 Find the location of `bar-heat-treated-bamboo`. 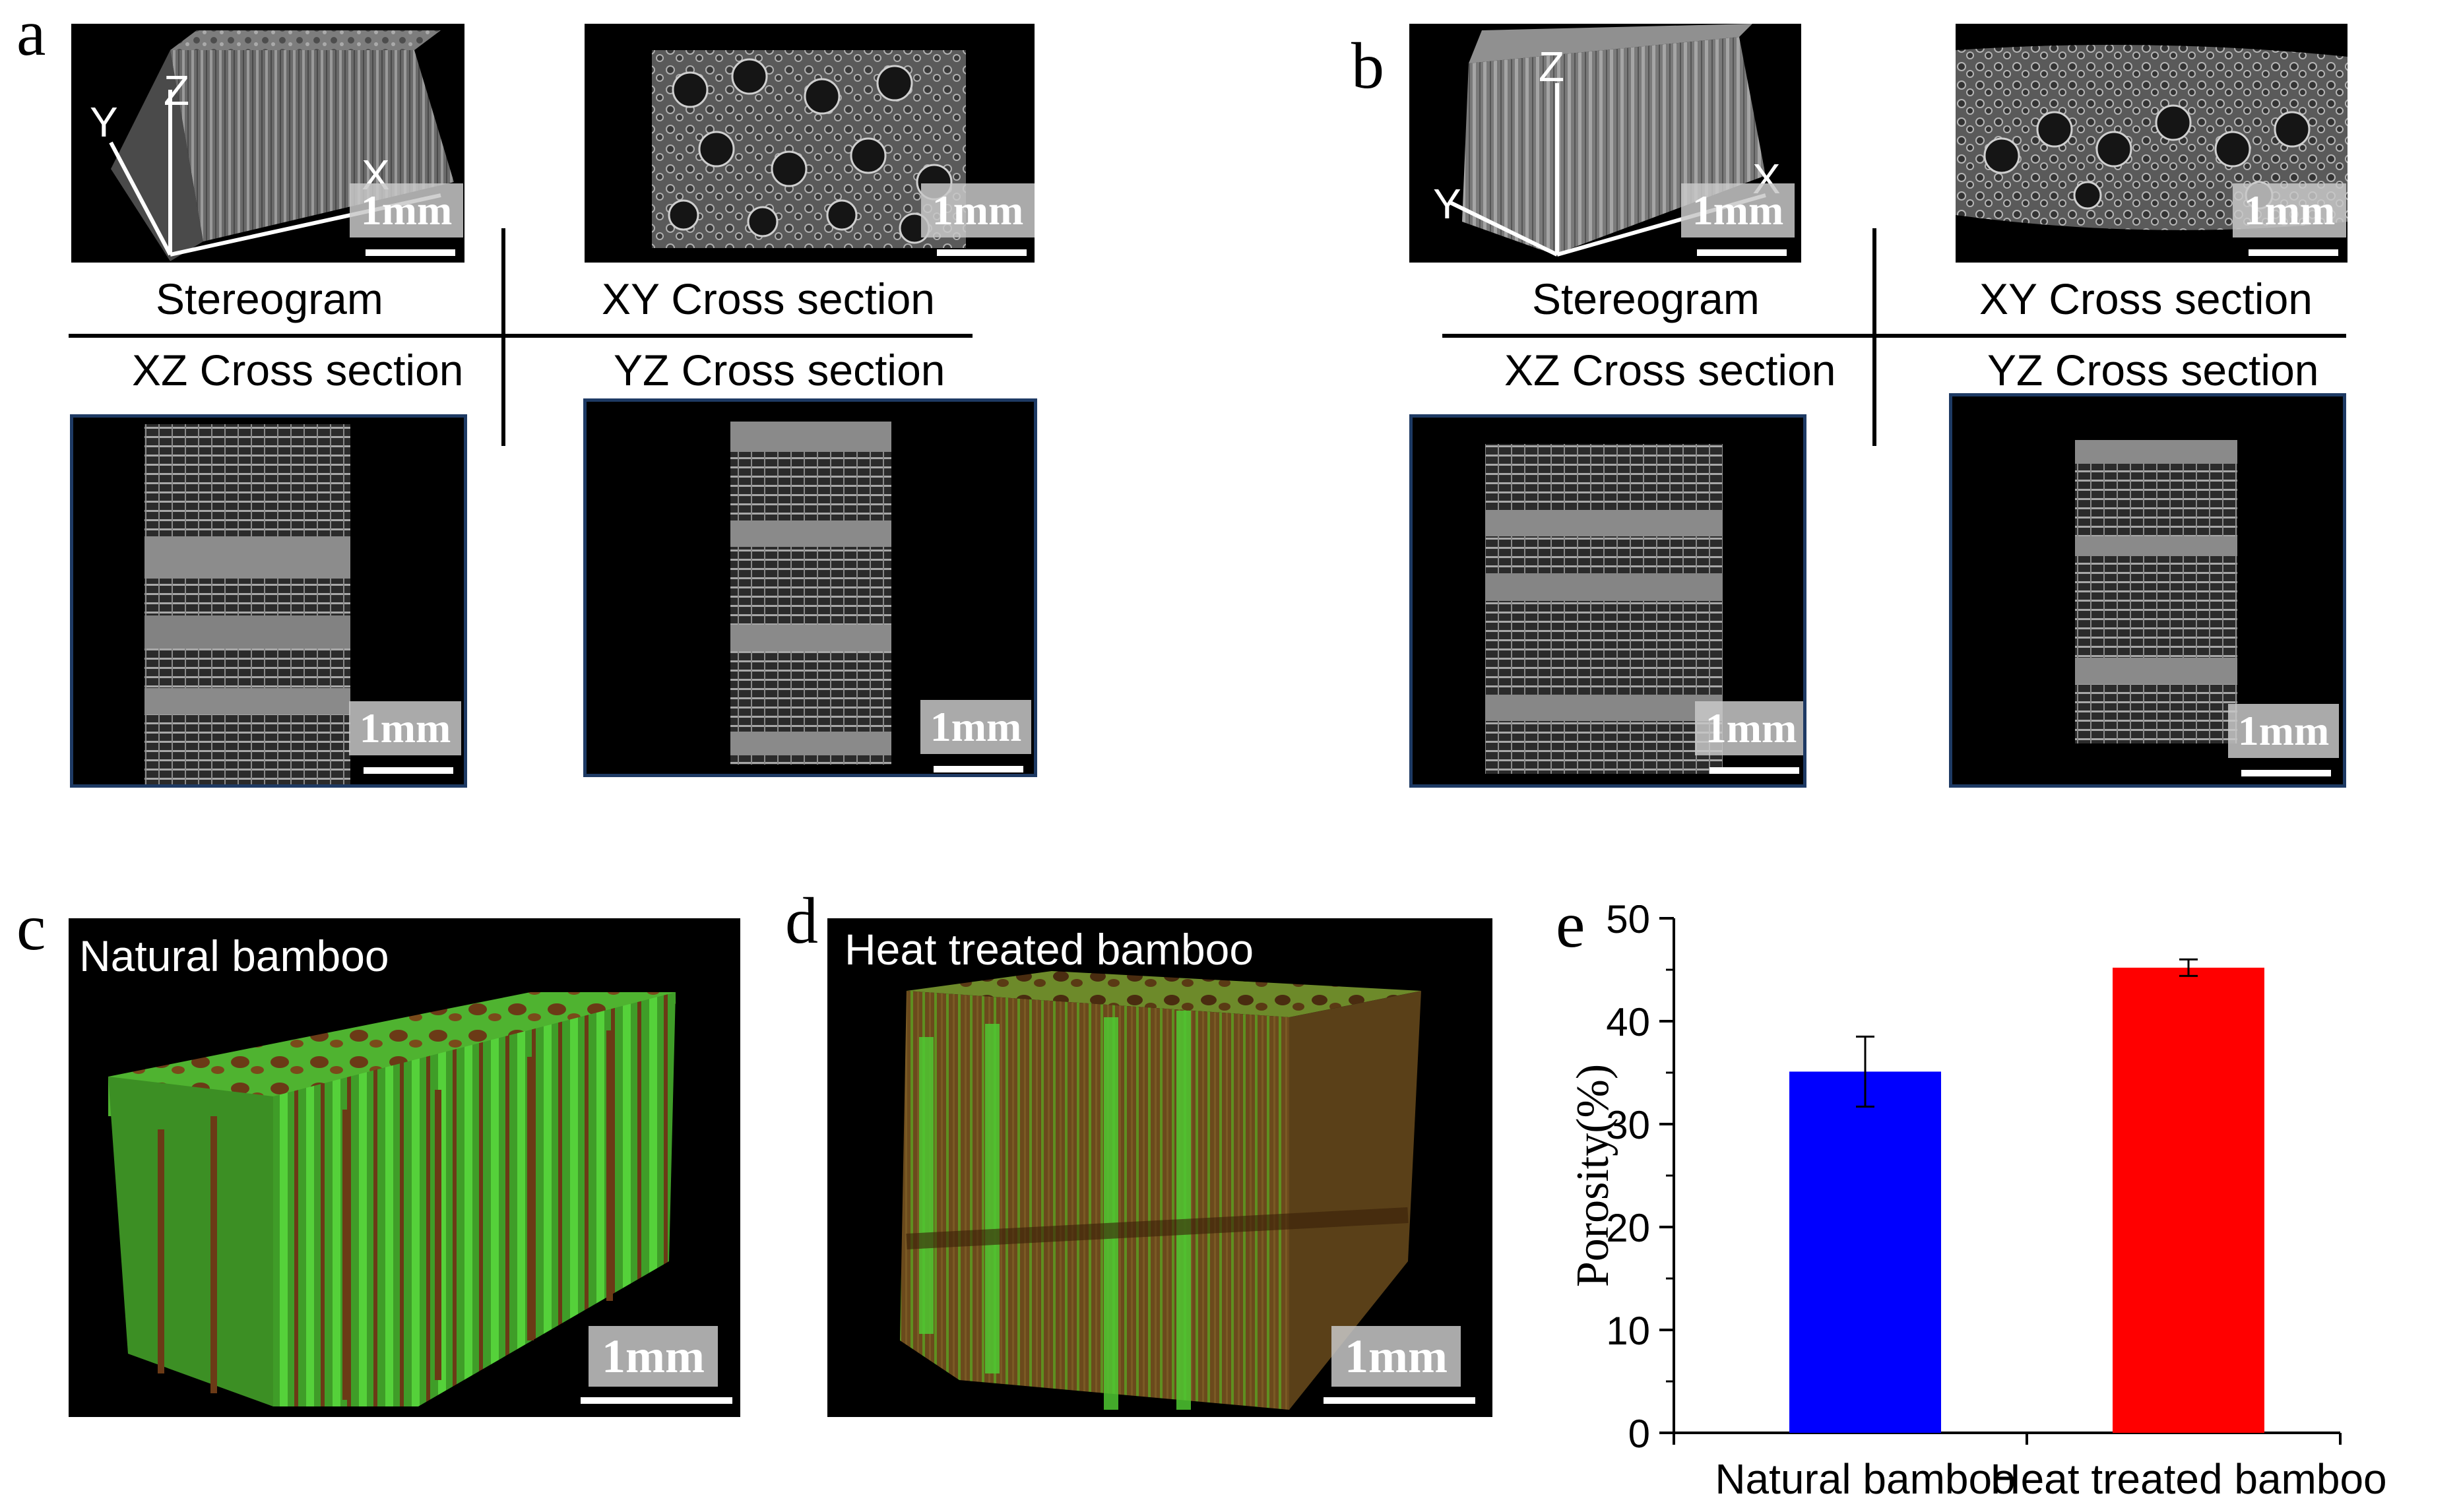

bar-heat-treated-bamboo is located at coordinates (2188, 1200).